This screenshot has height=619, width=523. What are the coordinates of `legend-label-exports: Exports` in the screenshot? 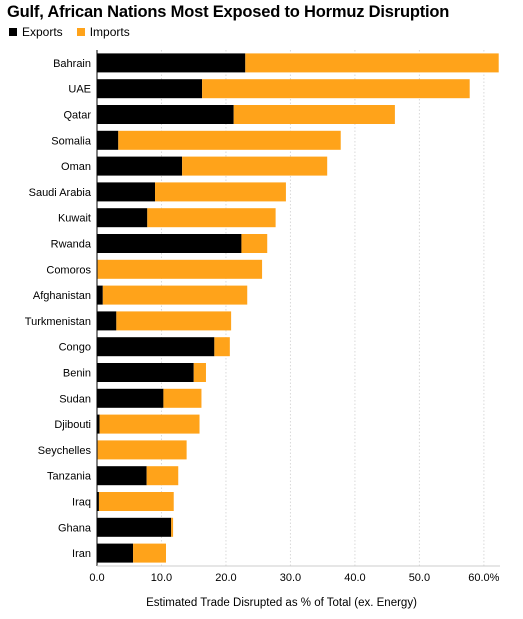 It's located at (42, 32).